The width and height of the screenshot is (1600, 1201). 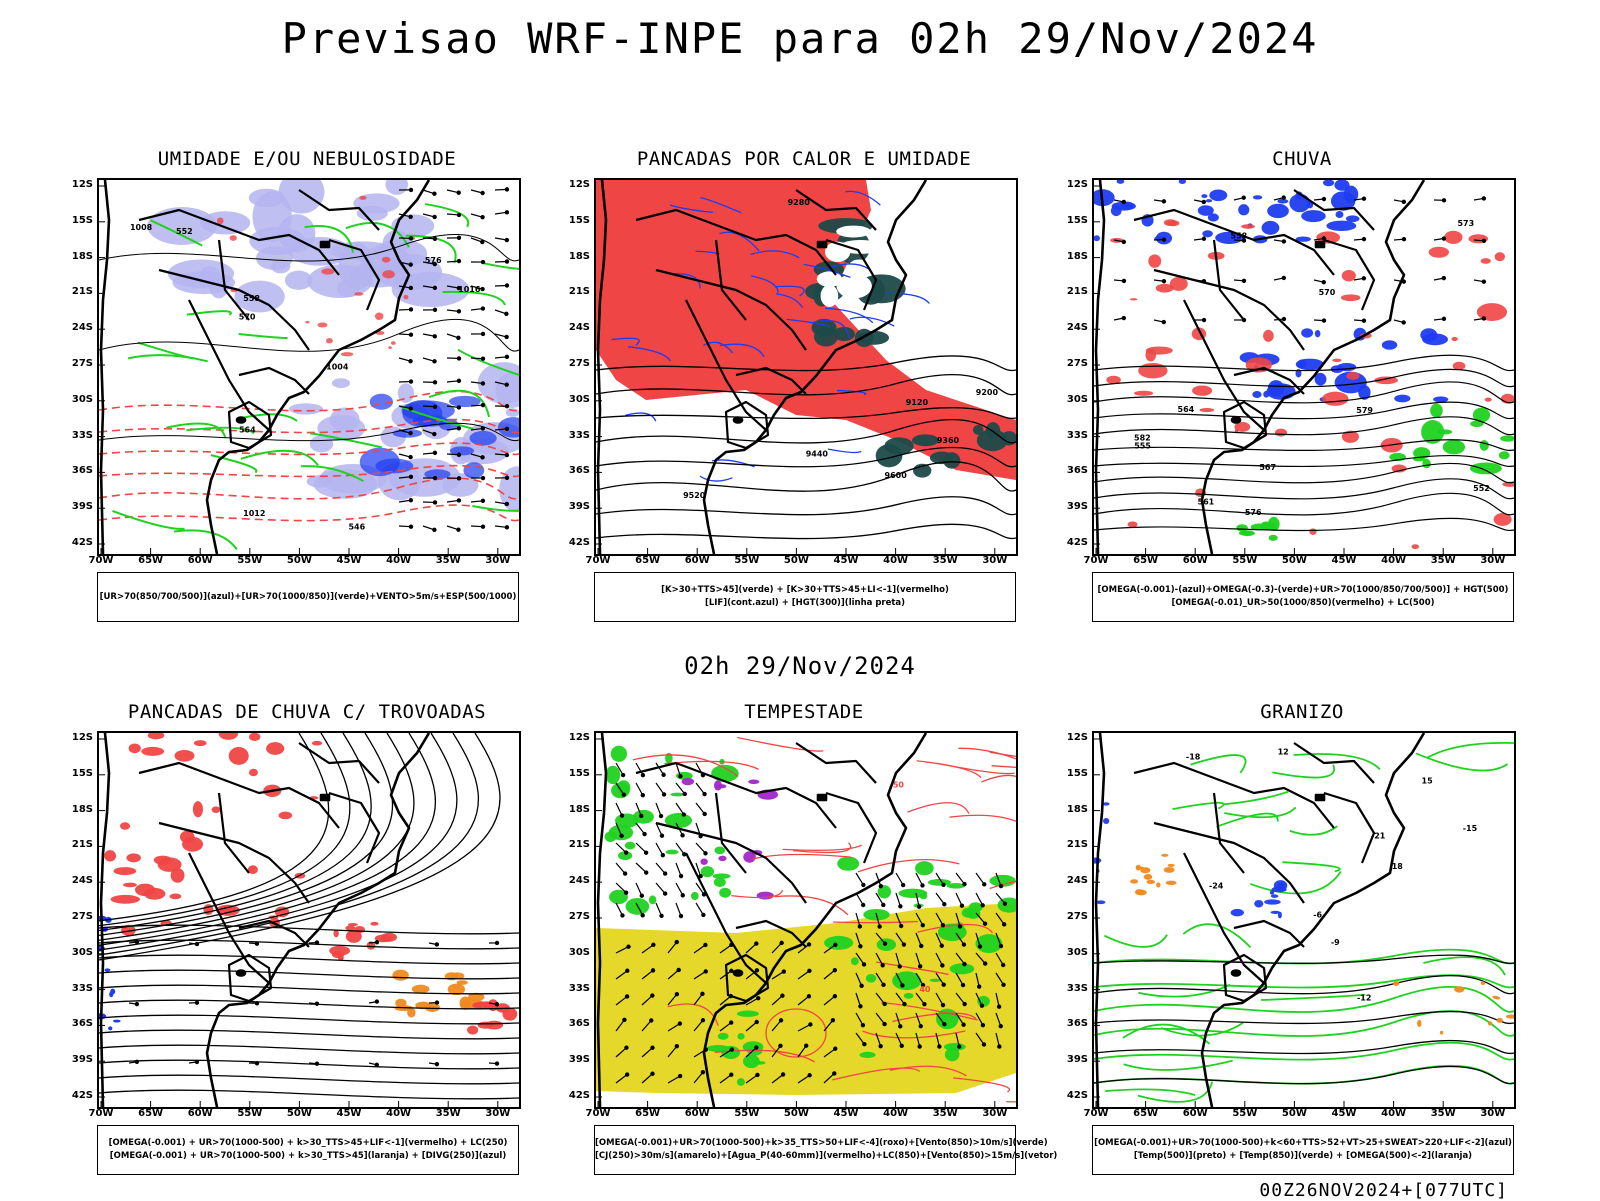 I want to click on severe-purple-areas, so click(x=730, y=839).